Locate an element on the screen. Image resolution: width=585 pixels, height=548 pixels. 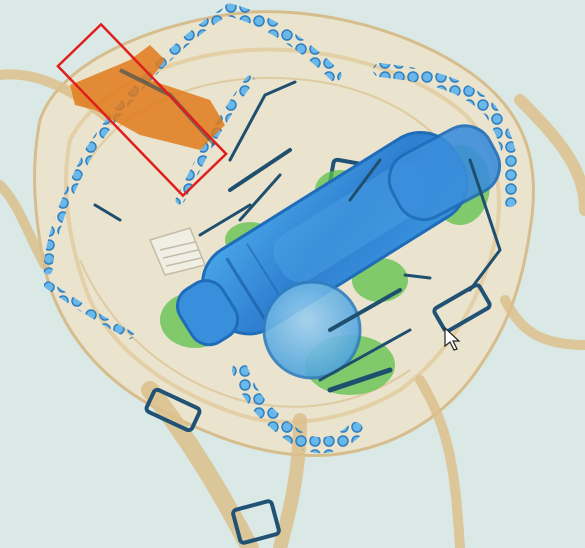
card-items is located at coordinates (177, 251).